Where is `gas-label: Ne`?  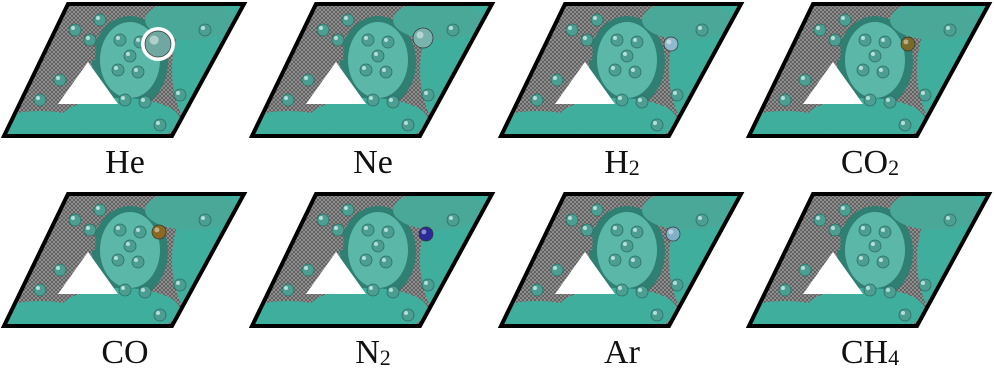 gas-label: Ne is located at coordinates (373, 163).